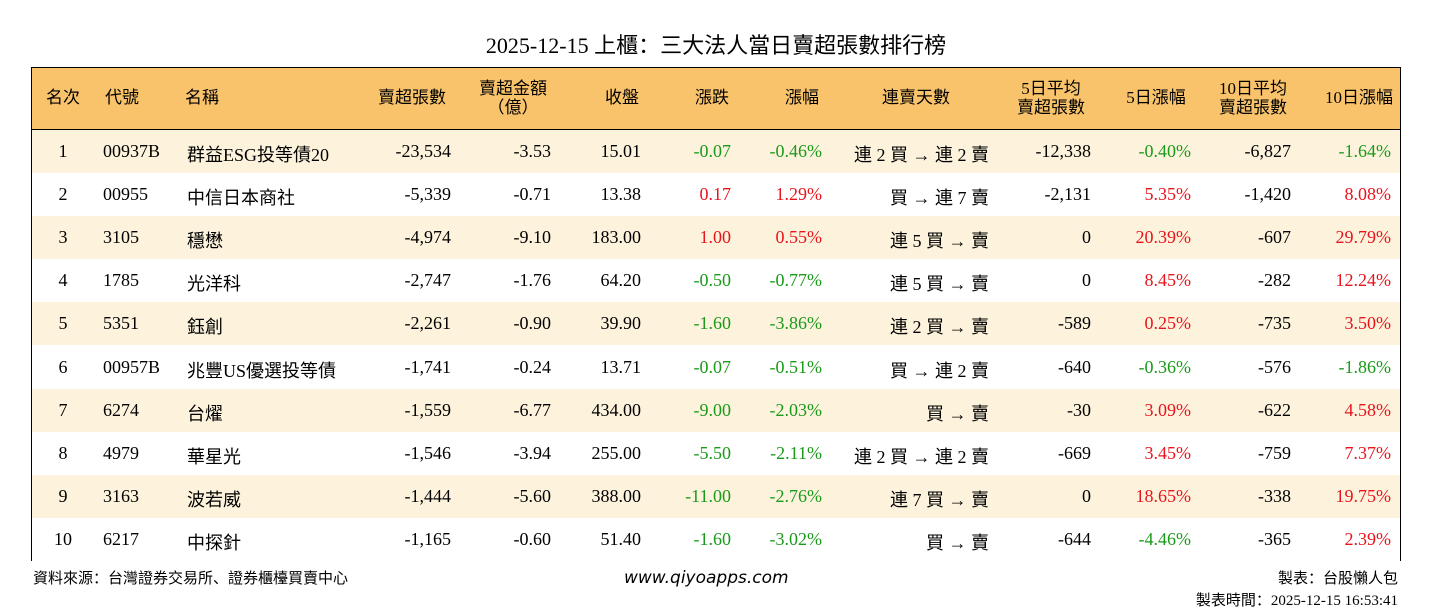  Describe the element at coordinates (532, 237) in the screenshot. I see `table-cell: -9.10` at that location.